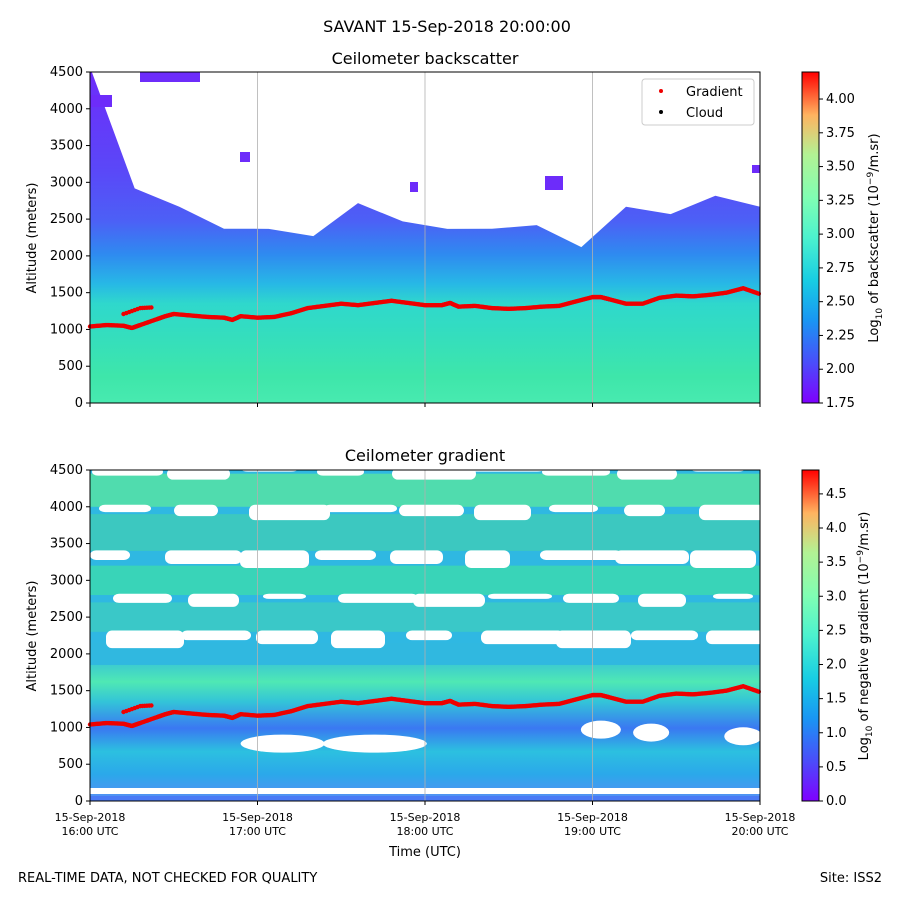 This screenshot has width=900, height=900. Describe the element at coordinates (151, 705) in the screenshot. I see `gradient-layer-point` at that location.